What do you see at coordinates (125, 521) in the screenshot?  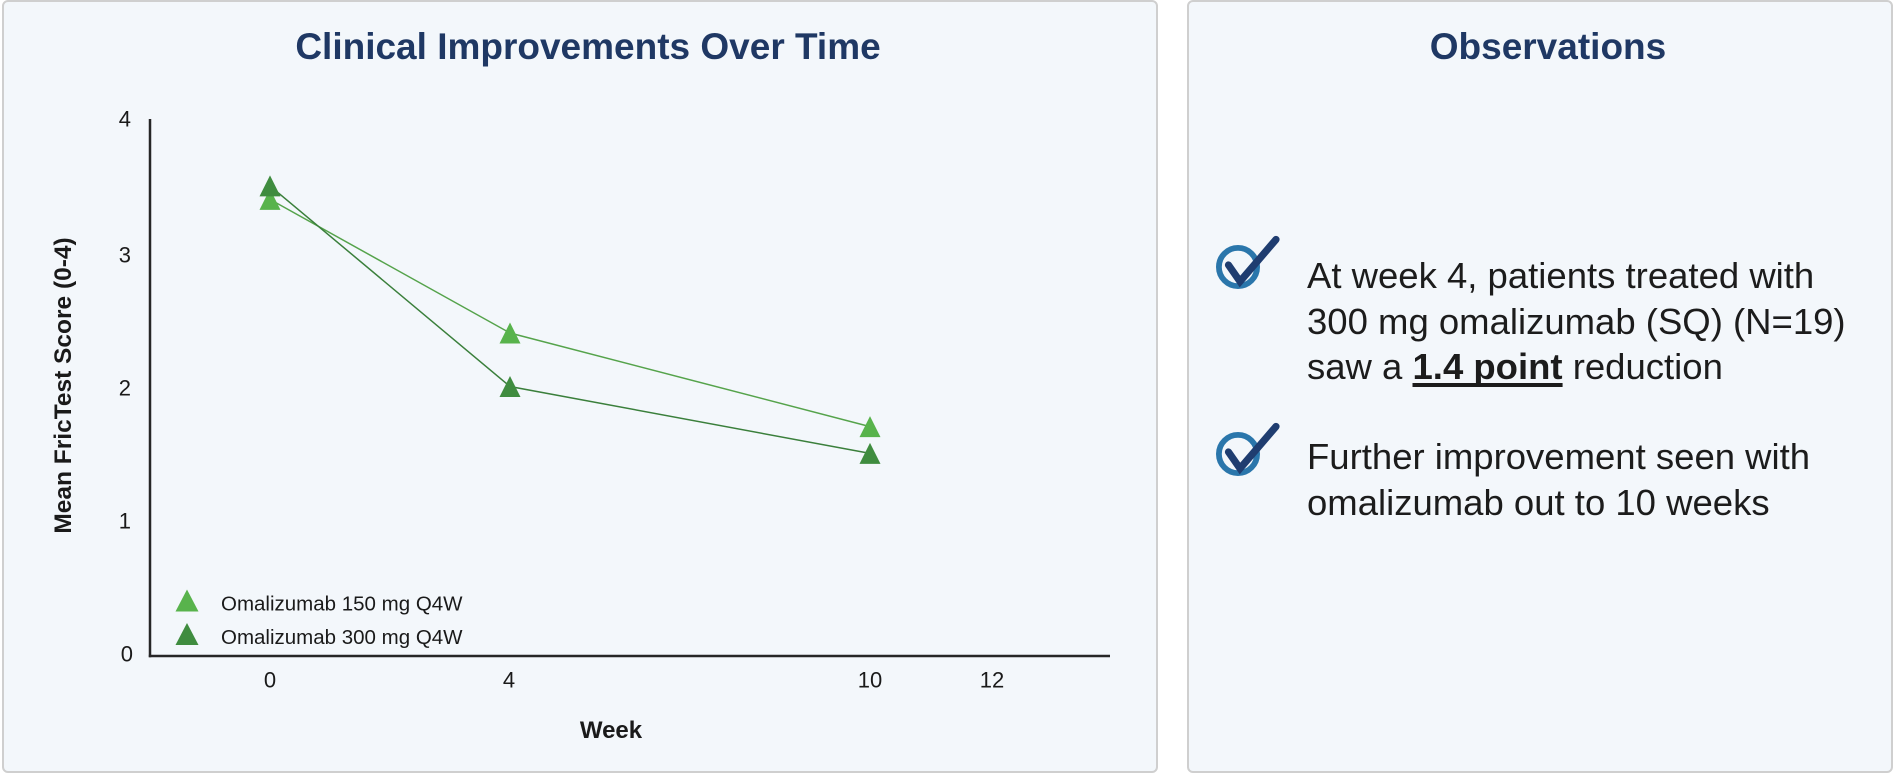 I see `svg-text: 1` at bounding box center [125, 521].